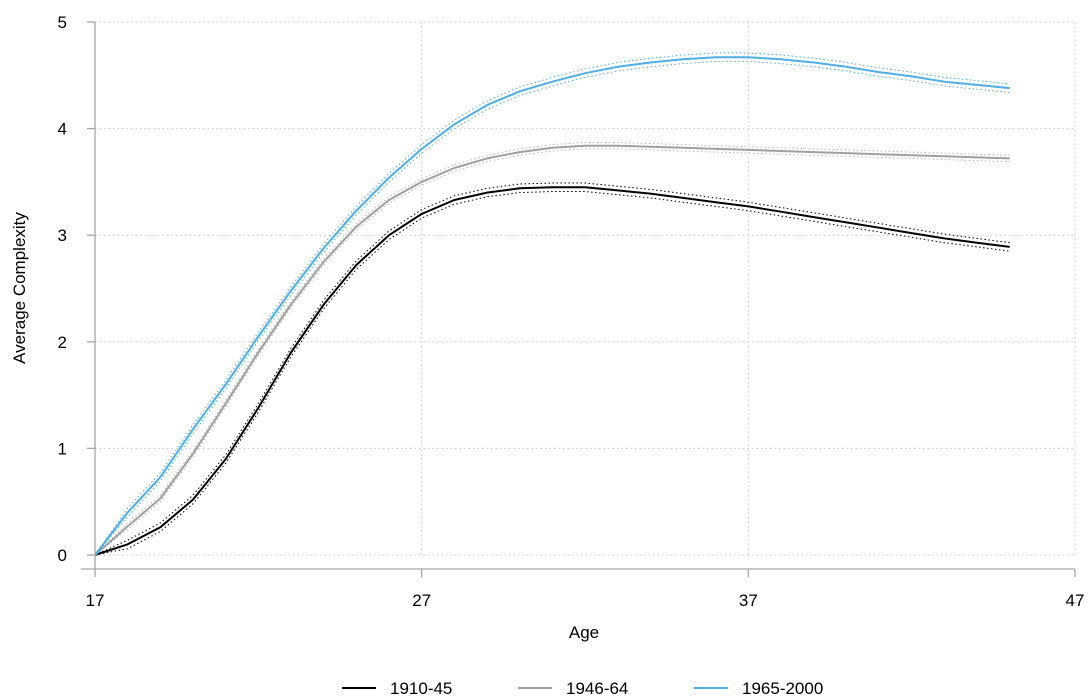 The image size is (1088, 699). What do you see at coordinates (421, 600) in the screenshot?
I see `x-tick-label: 27` at bounding box center [421, 600].